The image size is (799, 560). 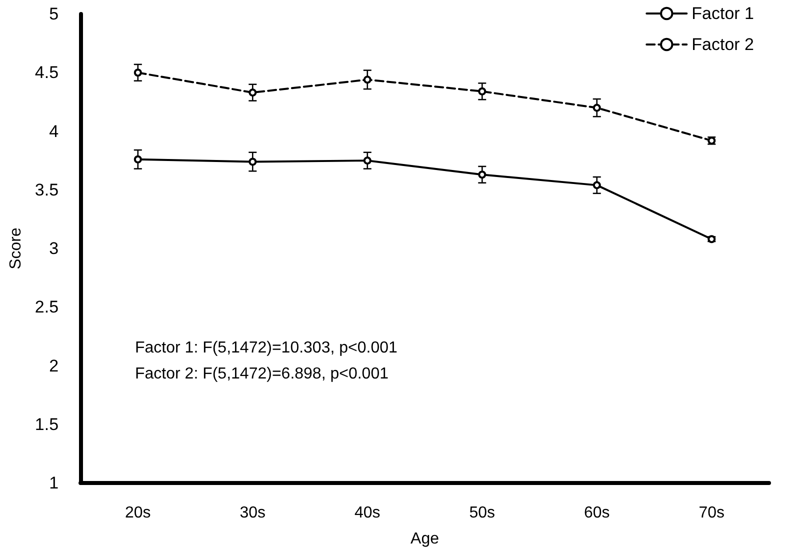 What do you see at coordinates (54, 248) in the screenshot?
I see `y-tick-label: 3` at bounding box center [54, 248].